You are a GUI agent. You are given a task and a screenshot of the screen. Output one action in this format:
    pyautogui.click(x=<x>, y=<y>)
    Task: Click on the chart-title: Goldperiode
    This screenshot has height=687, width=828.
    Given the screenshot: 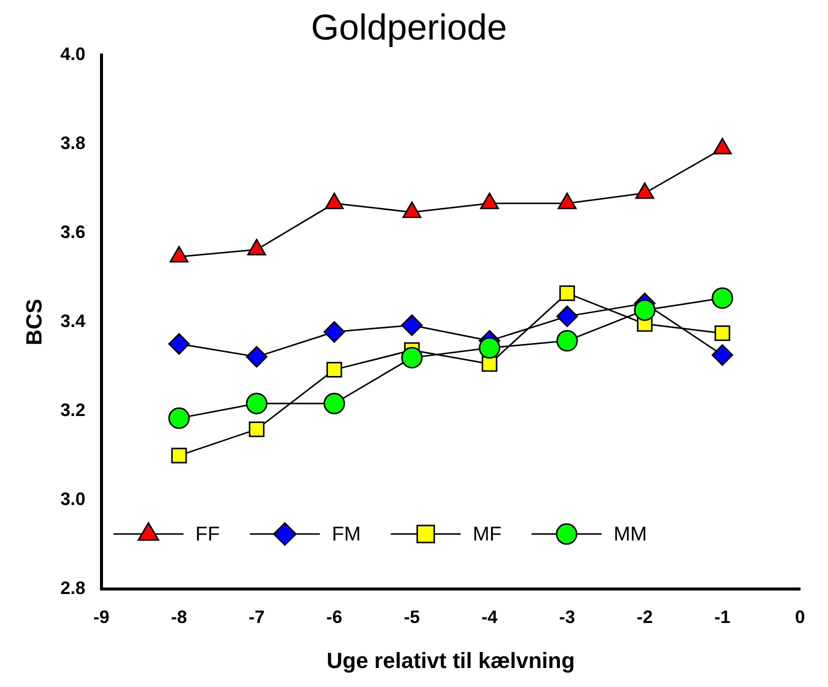 What is the action you would take?
    pyautogui.click(x=409, y=27)
    